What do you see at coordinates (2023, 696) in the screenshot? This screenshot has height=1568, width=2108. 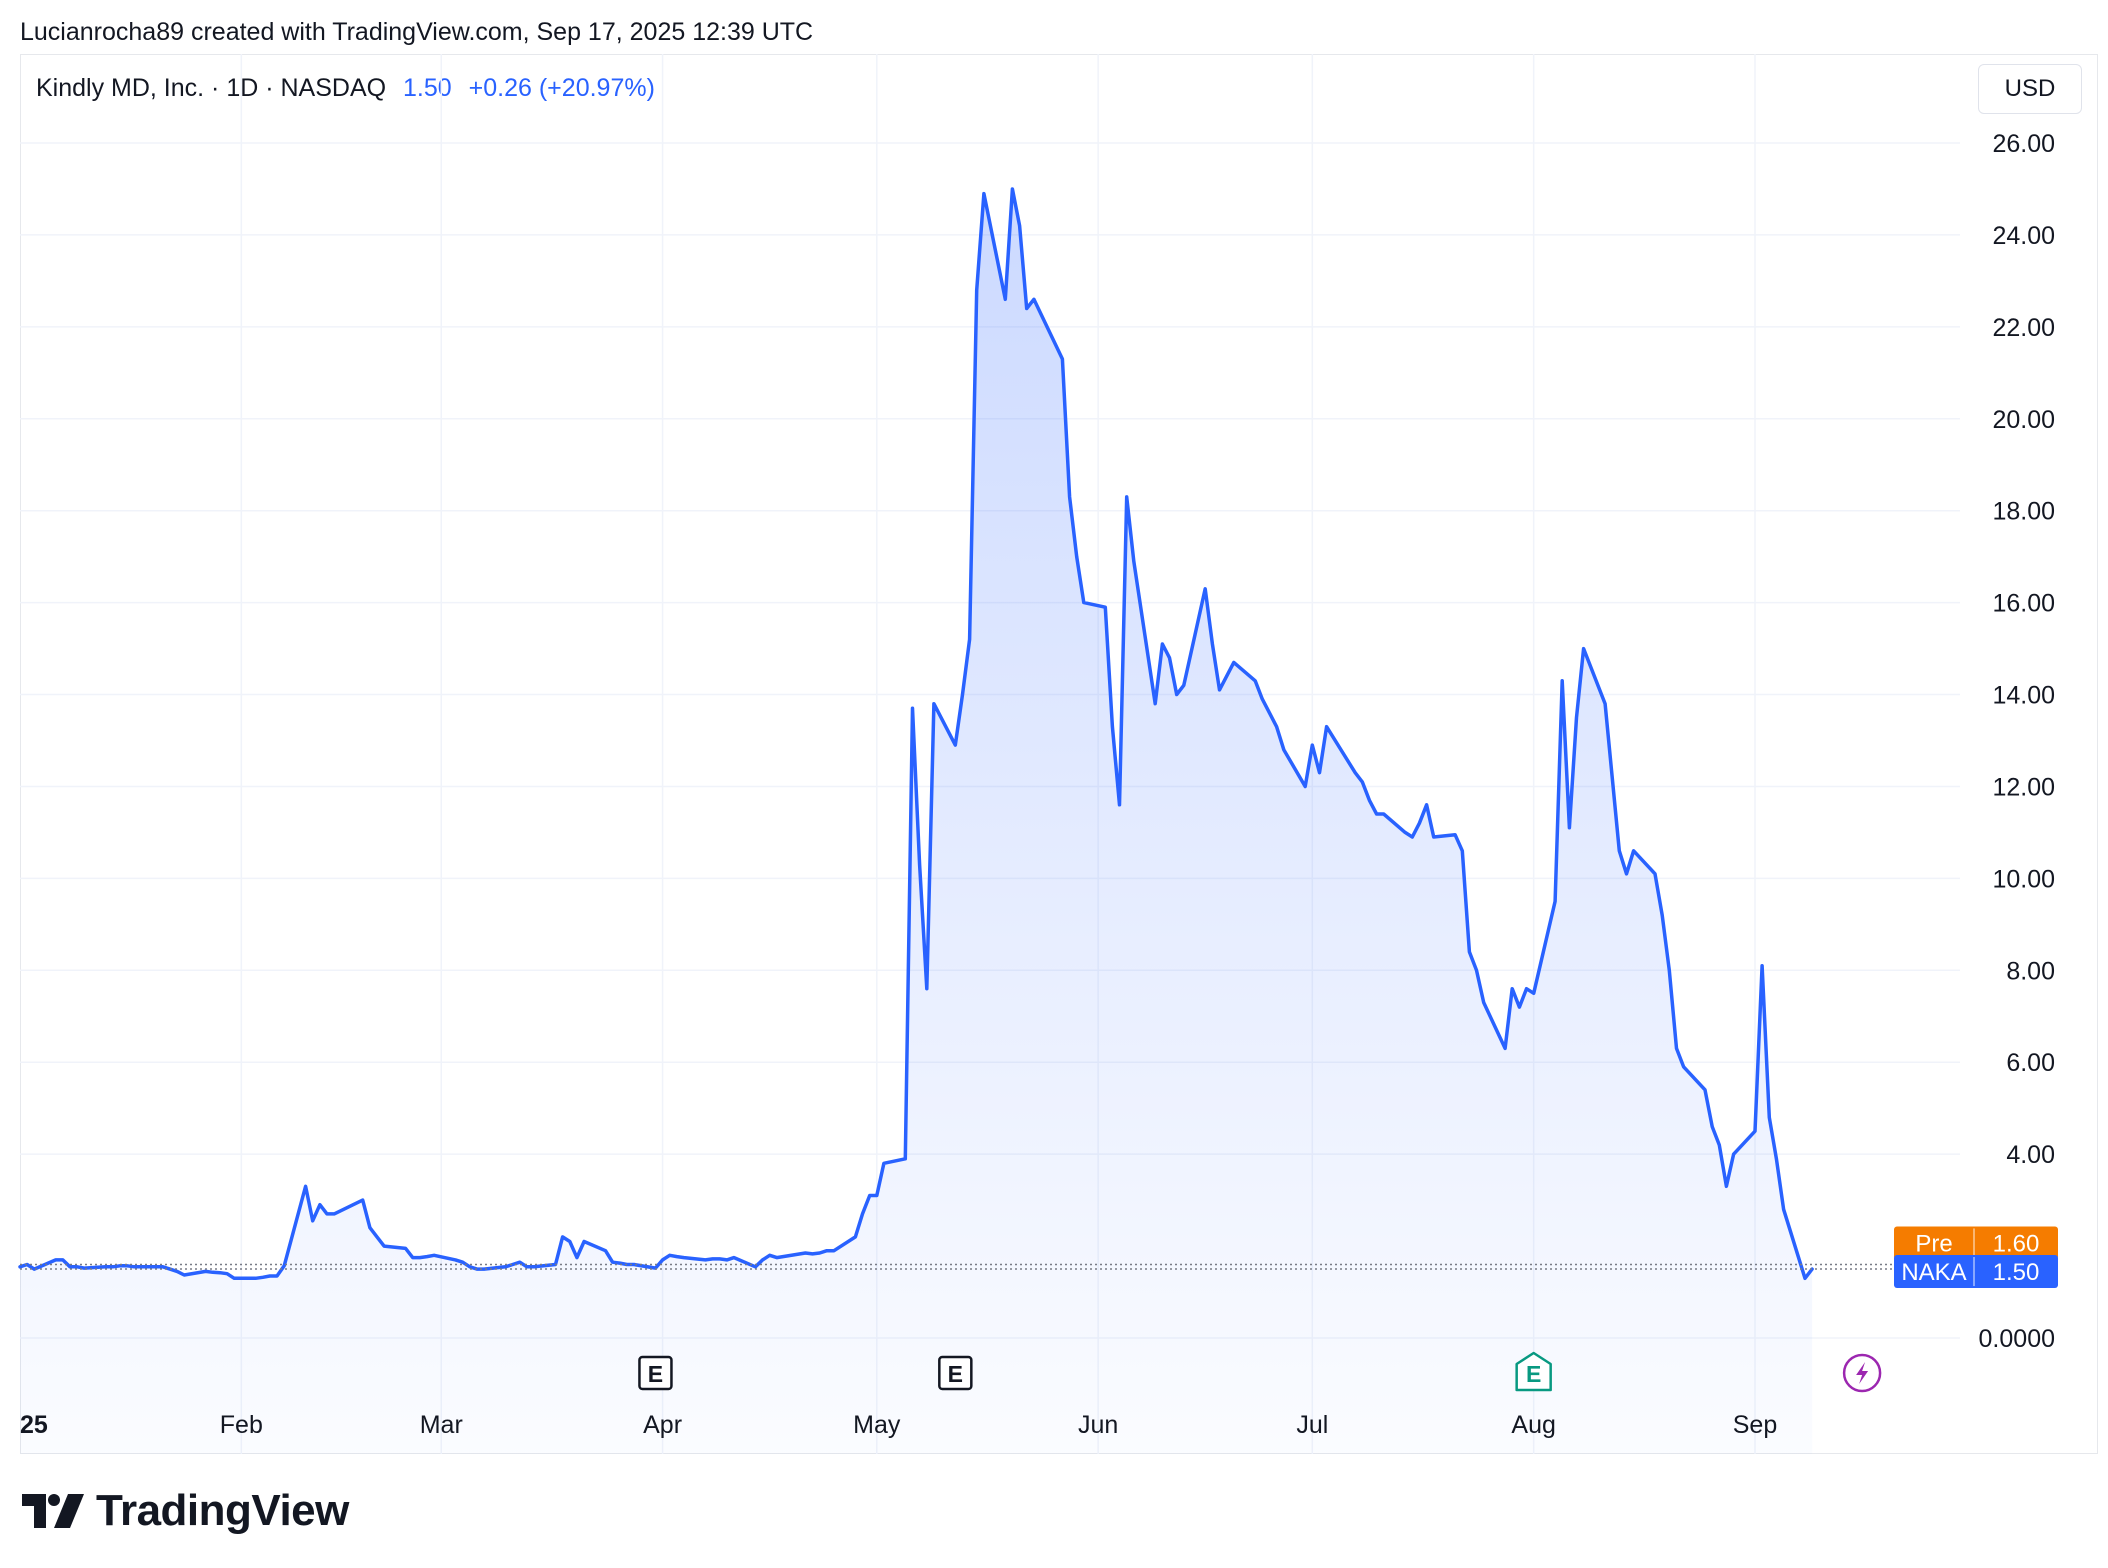 I see `y-axis-tick-label: 14.00` at bounding box center [2023, 696].